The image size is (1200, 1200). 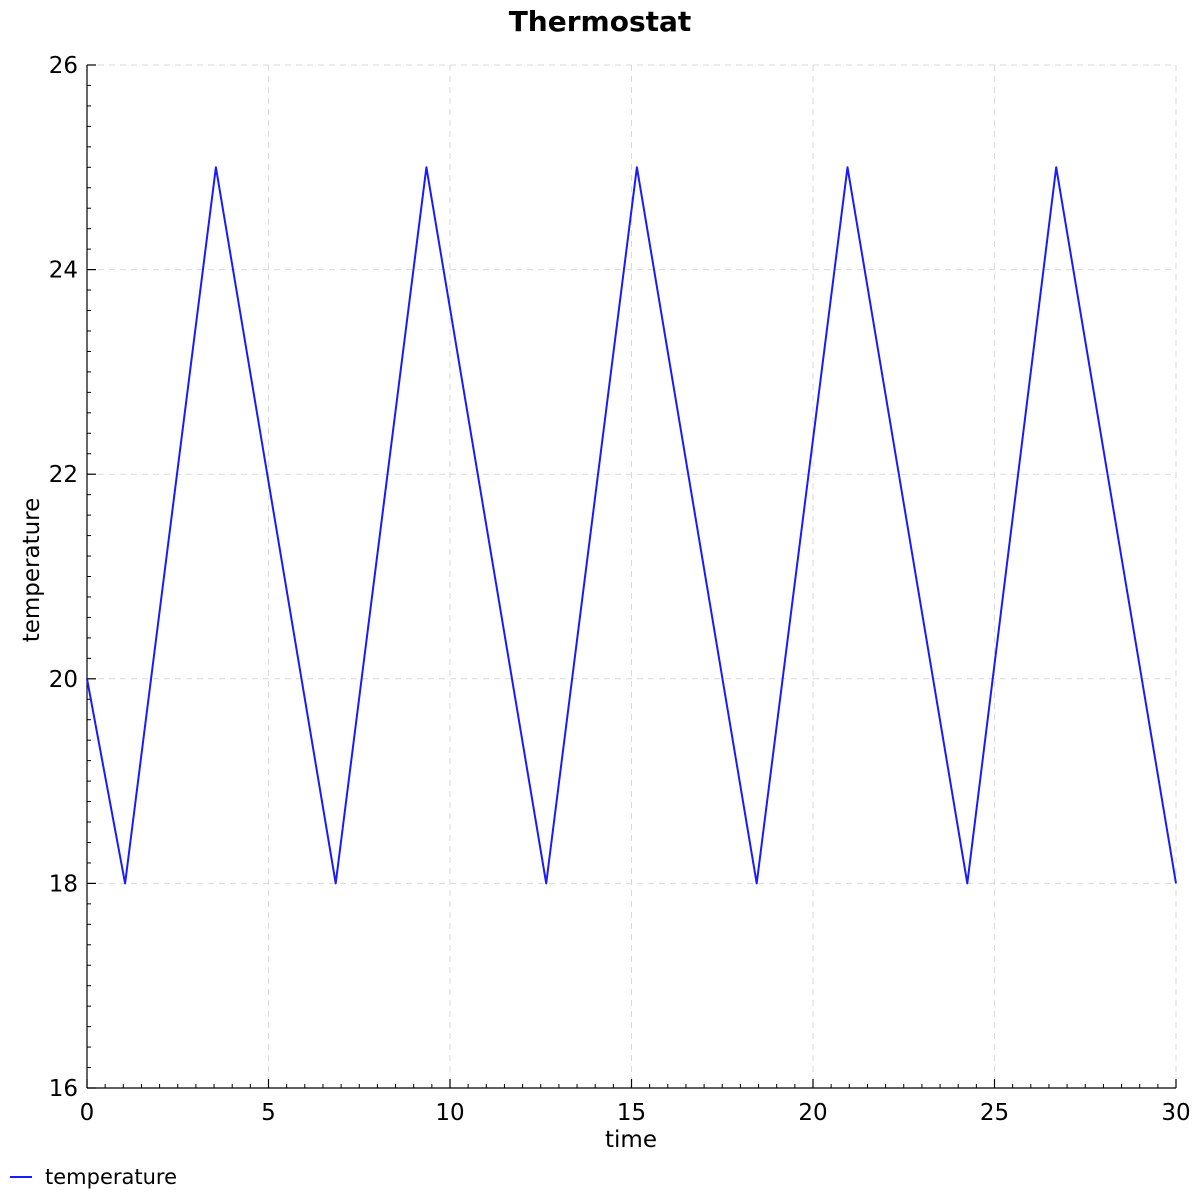 What do you see at coordinates (994, 1113) in the screenshot?
I see `x-tick-label: 25` at bounding box center [994, 1113].